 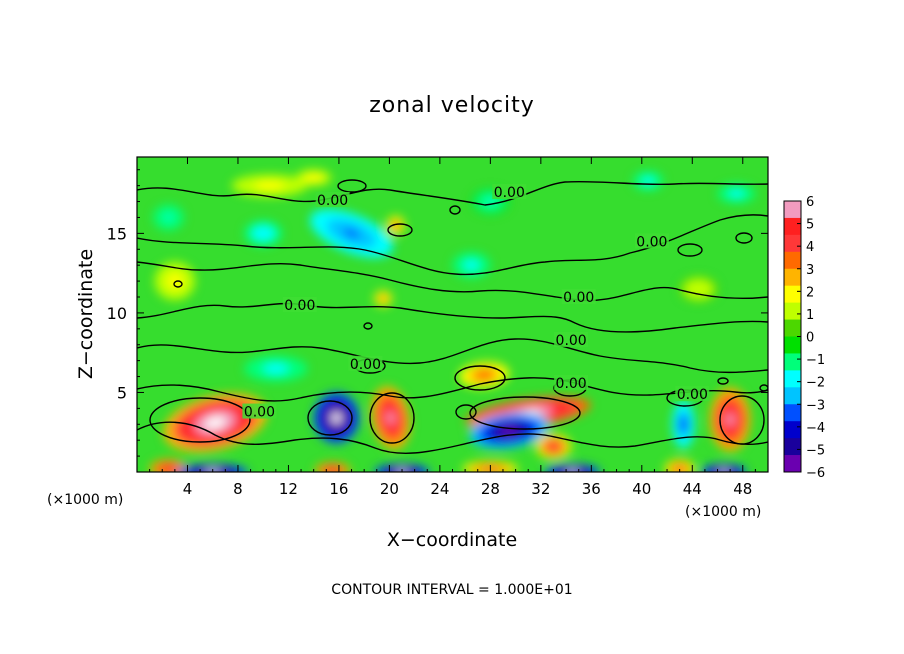 I want to click on colorbar-tick-label: −3, so click(x=815, y=405).